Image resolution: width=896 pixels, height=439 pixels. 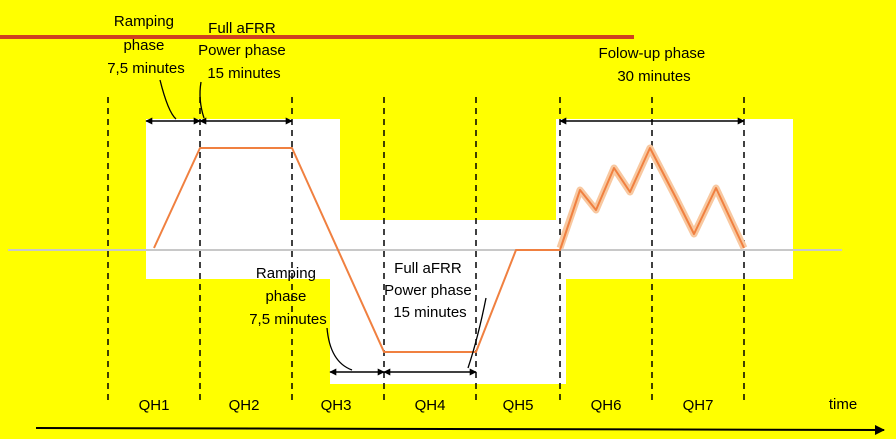 I want to click on qh-label: QH7, so click(x=698, y=405).